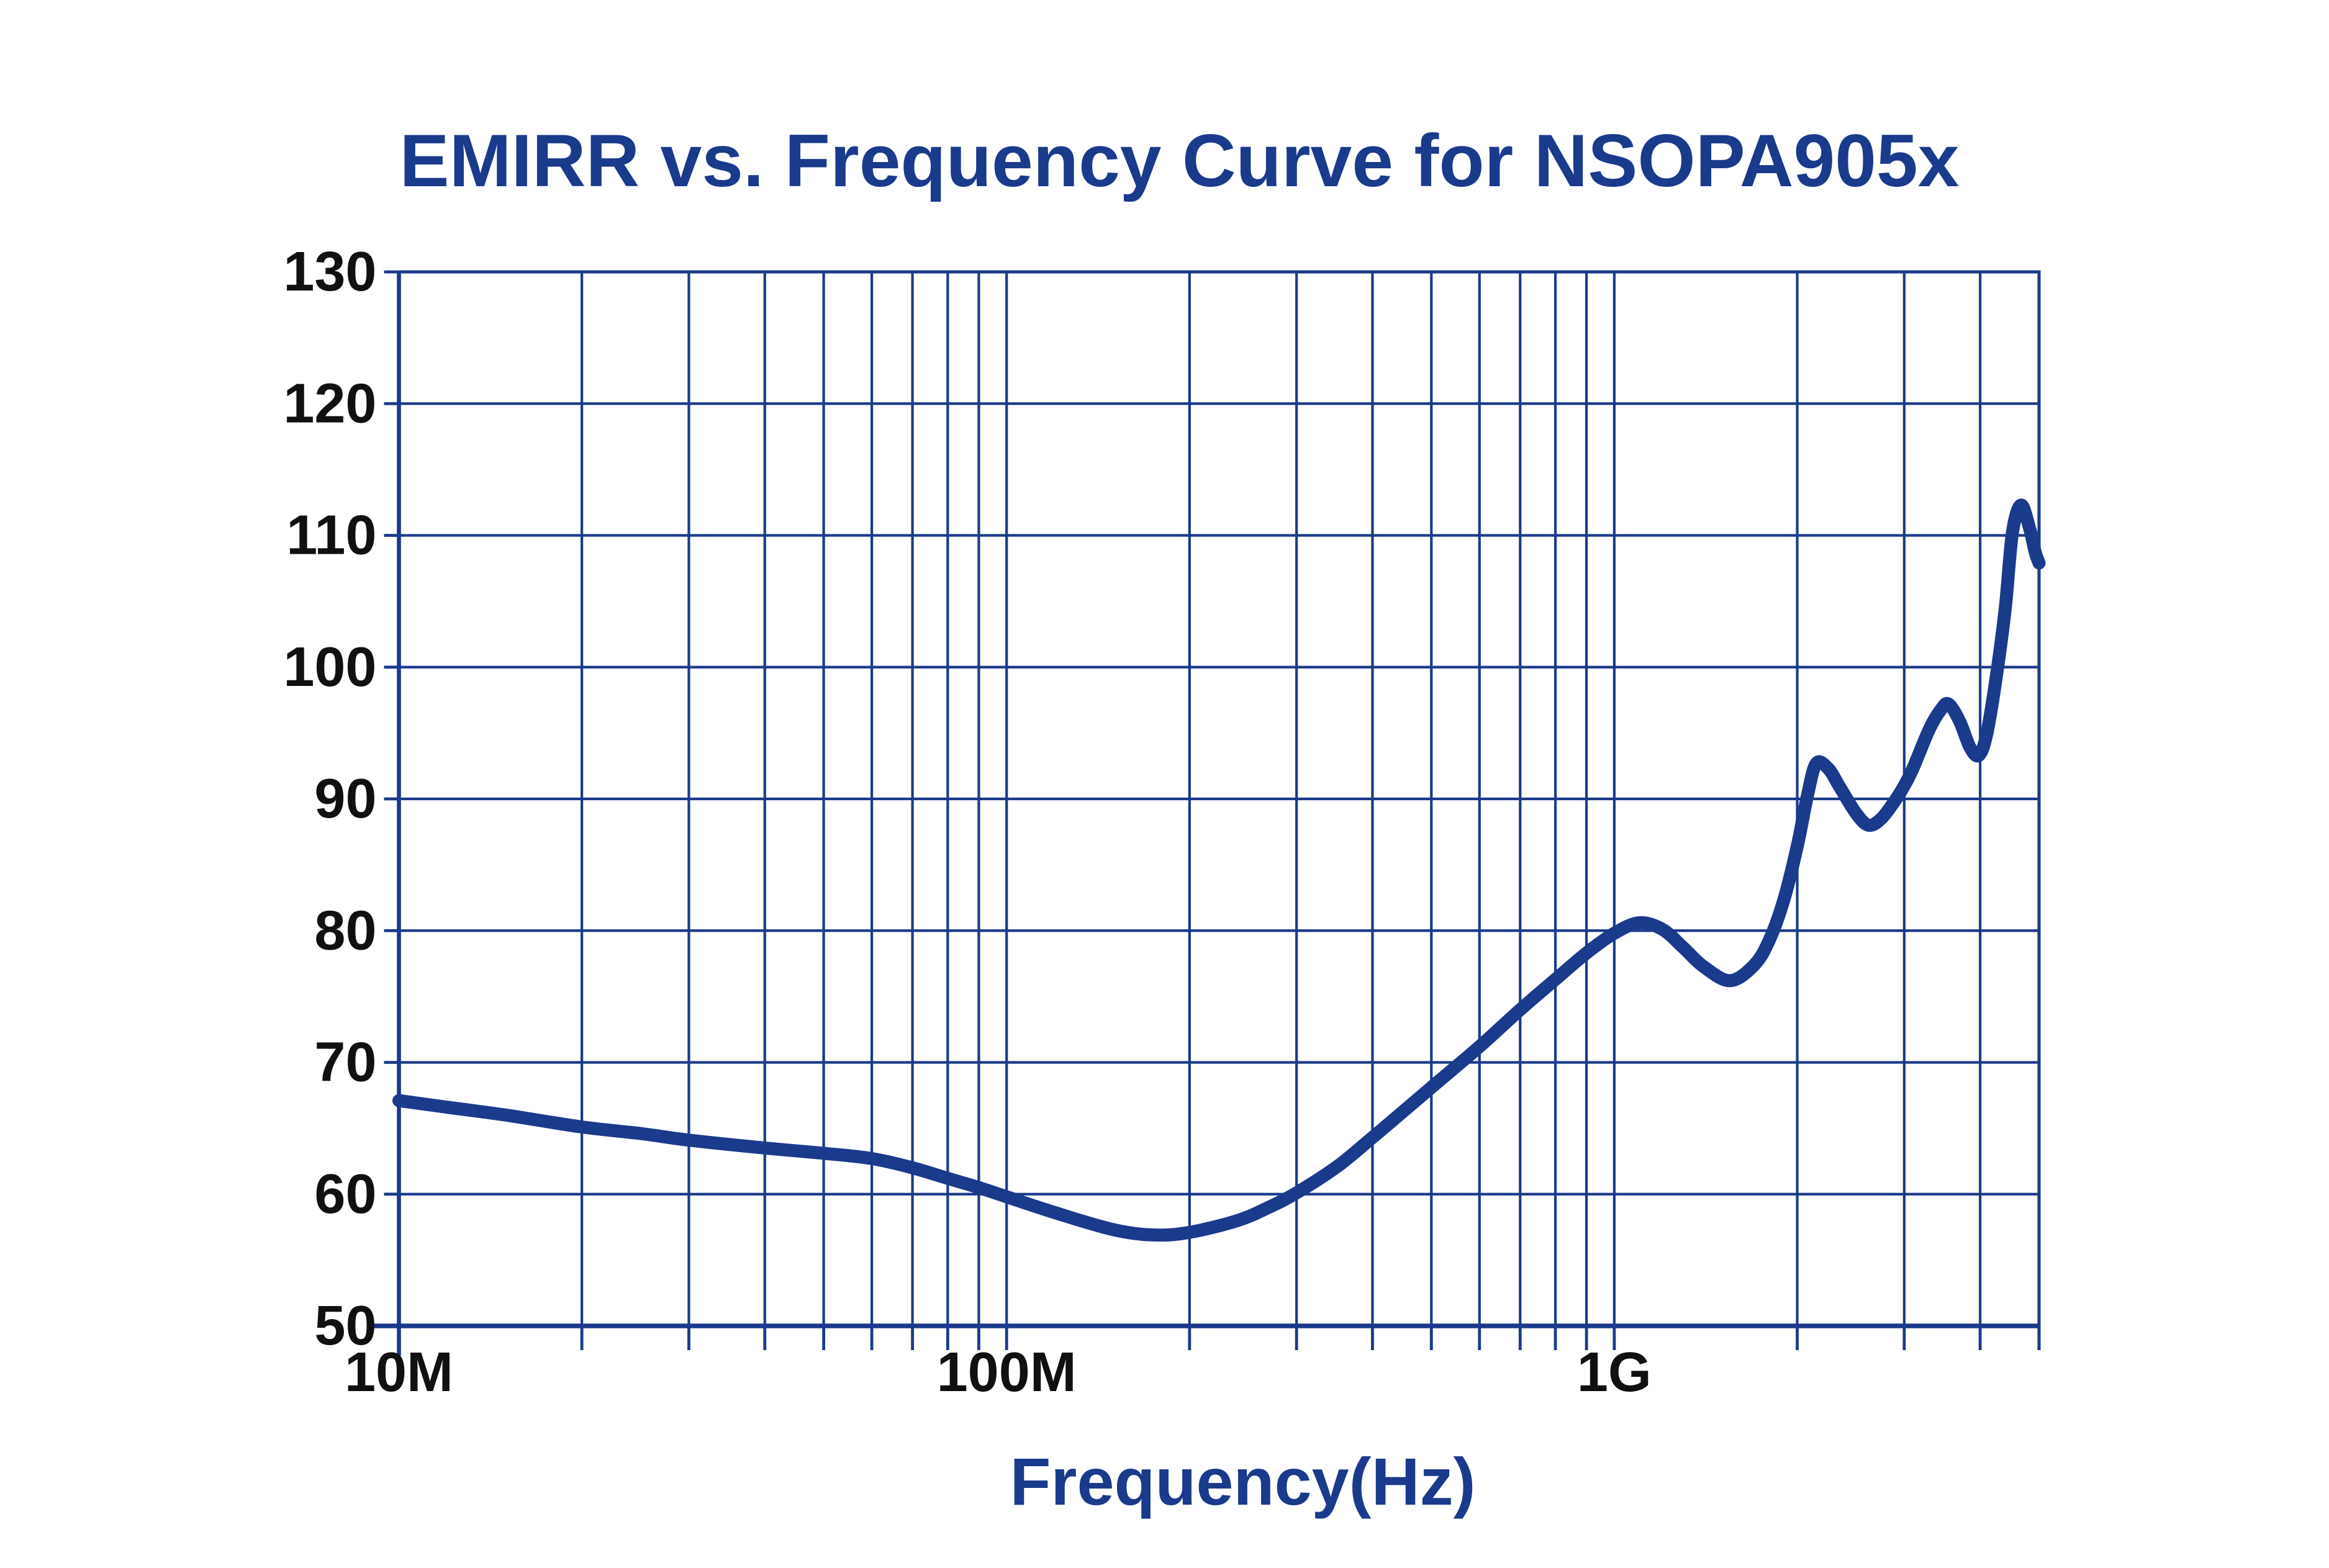  Describe the element at coordinates (329, 404) in the screenshot. I see `y-tick-label: 120` at that location.